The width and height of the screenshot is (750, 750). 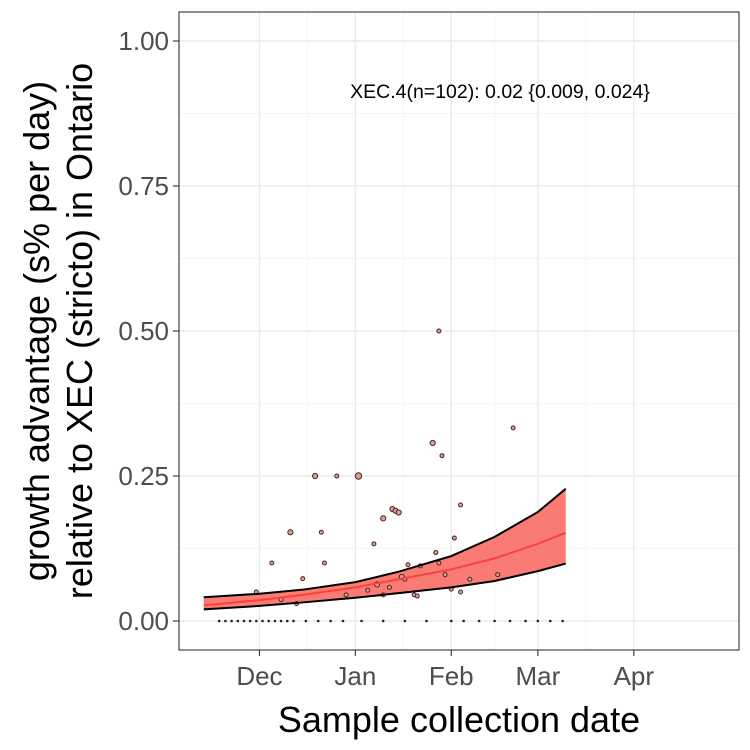 What do you see at coordinates (143, 331) in the screenshot?
I see `y-tick-label: 0.50` at bounding box center [143, 331].